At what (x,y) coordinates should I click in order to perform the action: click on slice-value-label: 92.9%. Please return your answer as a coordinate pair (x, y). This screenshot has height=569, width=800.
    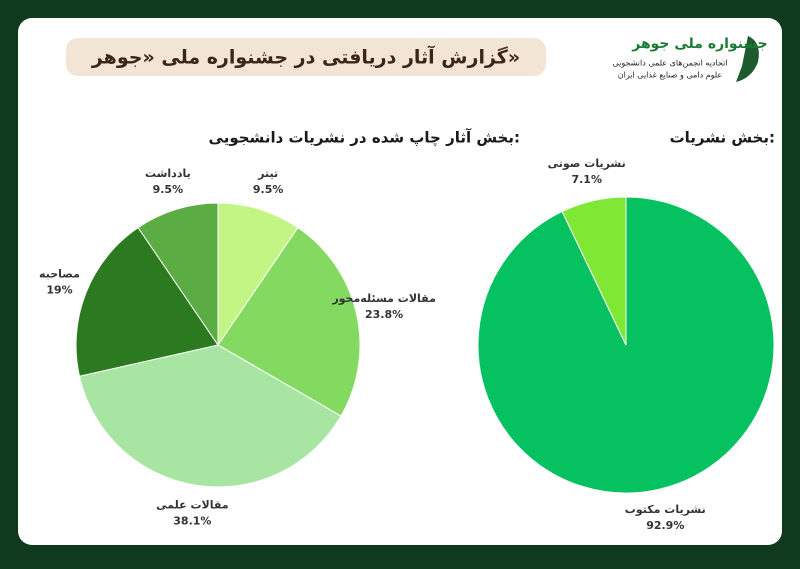
    Looking at the image, I should click on (665, 525).